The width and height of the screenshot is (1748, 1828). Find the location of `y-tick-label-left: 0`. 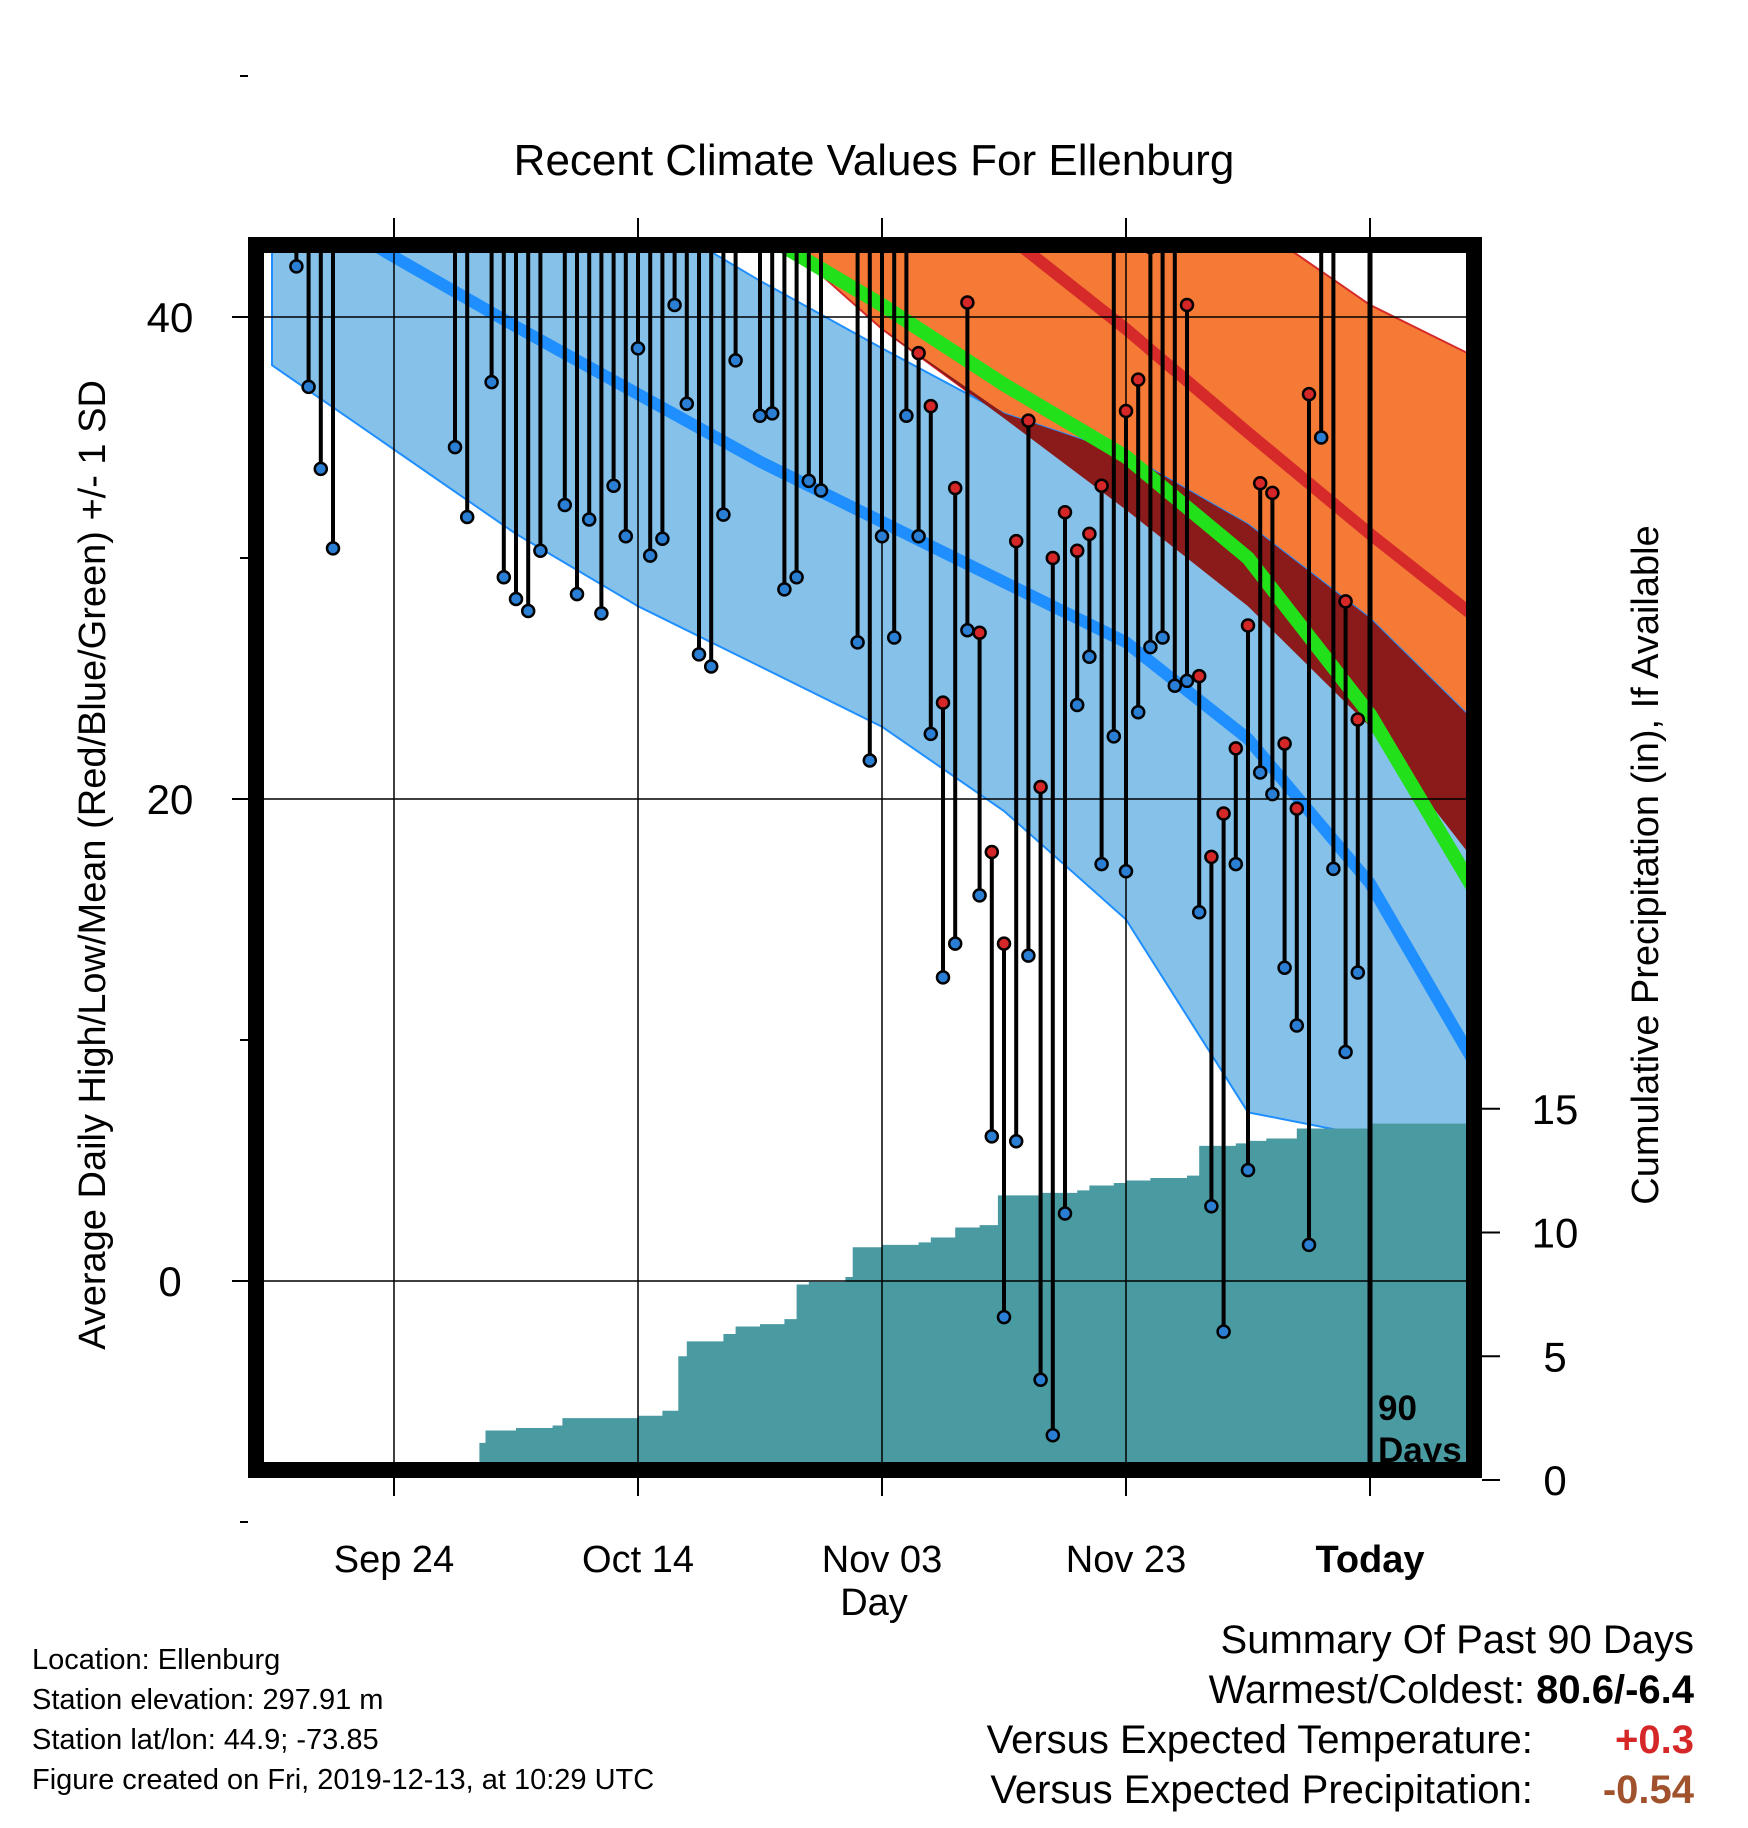

y-tick-label-left: 0 is located at coordinates (169, 1281).